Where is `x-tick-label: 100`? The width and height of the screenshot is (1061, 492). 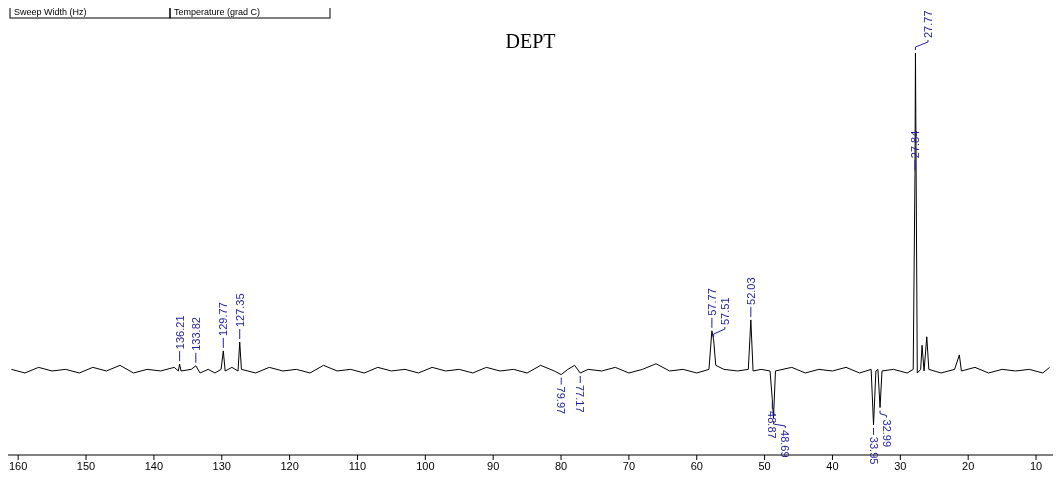
x-tick-label: 100 is located at coordinates (425, 466).